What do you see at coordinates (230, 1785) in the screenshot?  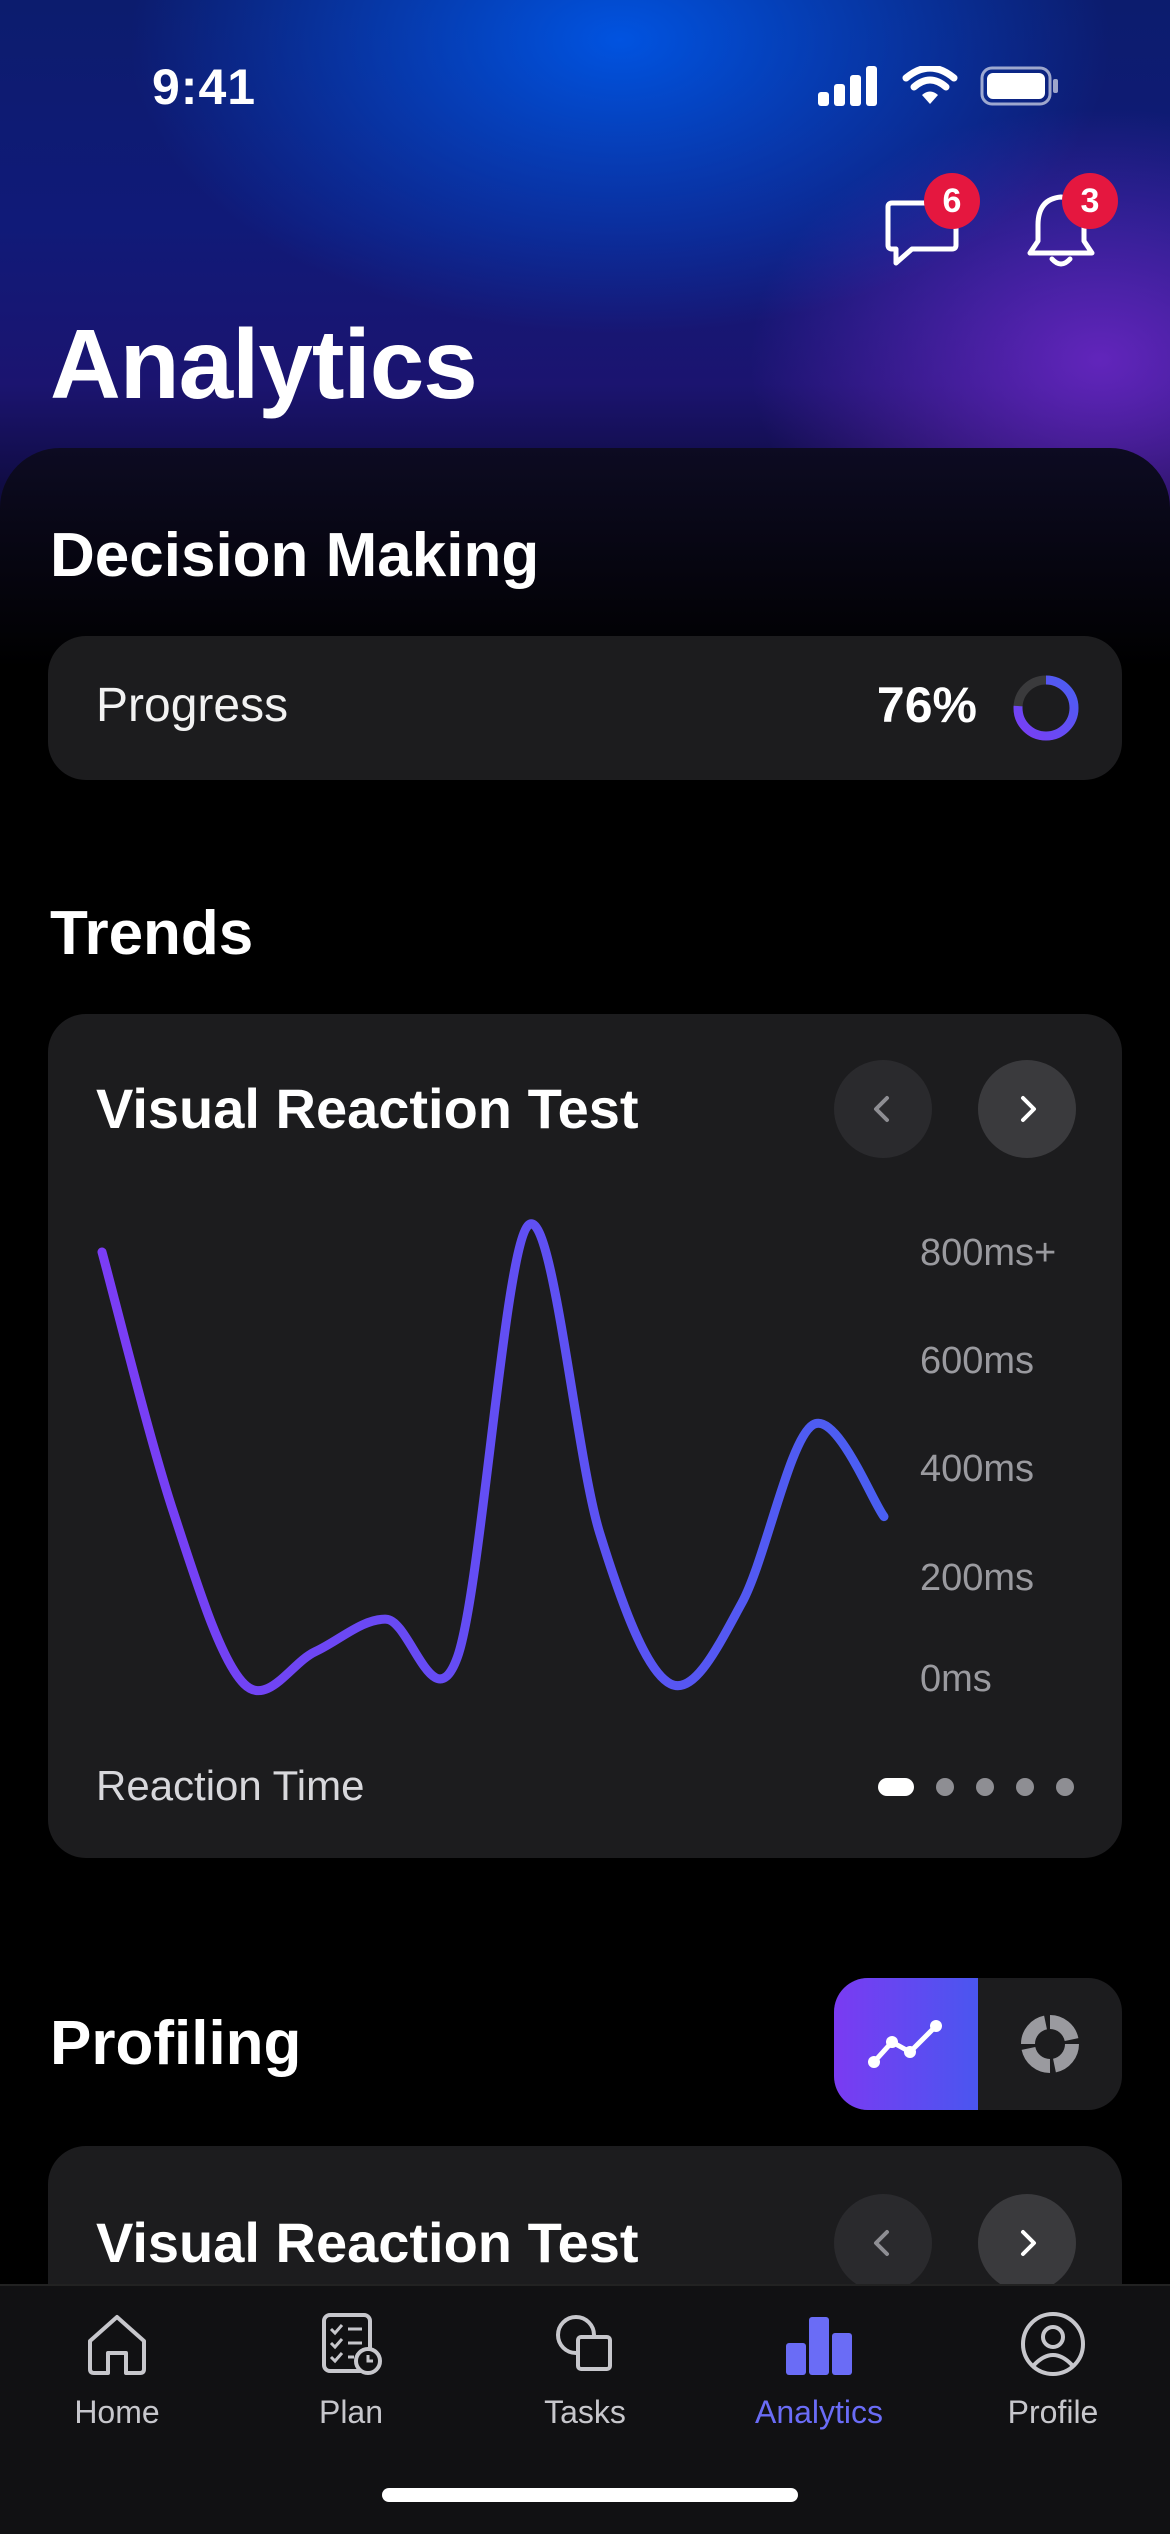 I see `chart-footer-label: Reaction Time` at bounding box center [230, 1785].